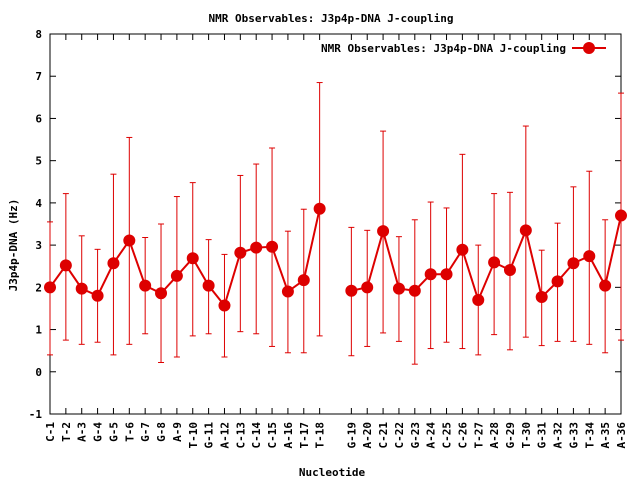 Image resolution: width=640 pixels, height=480 pixels. What do you see at coordinates (573, 435) in the screenshot?
I see `x-tick-label: G-33` at bounding box center [573, 435].